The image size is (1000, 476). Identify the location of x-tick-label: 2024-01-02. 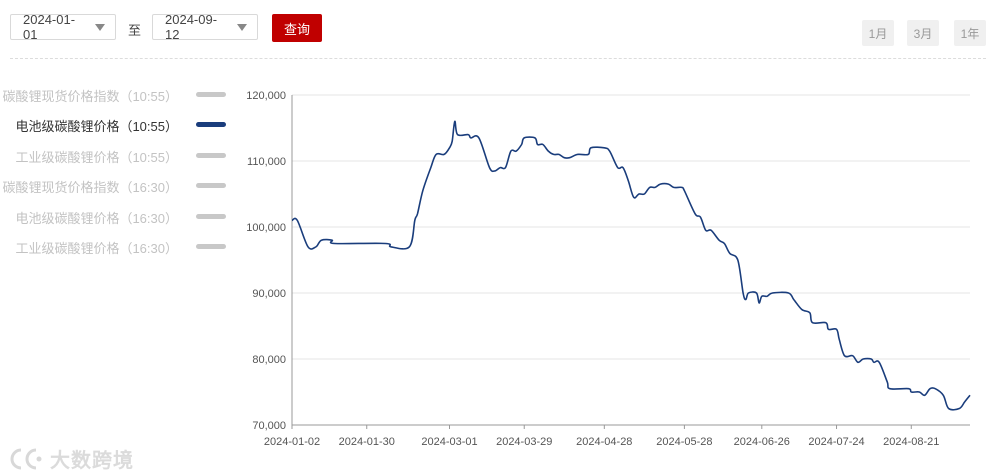
(292, 442).